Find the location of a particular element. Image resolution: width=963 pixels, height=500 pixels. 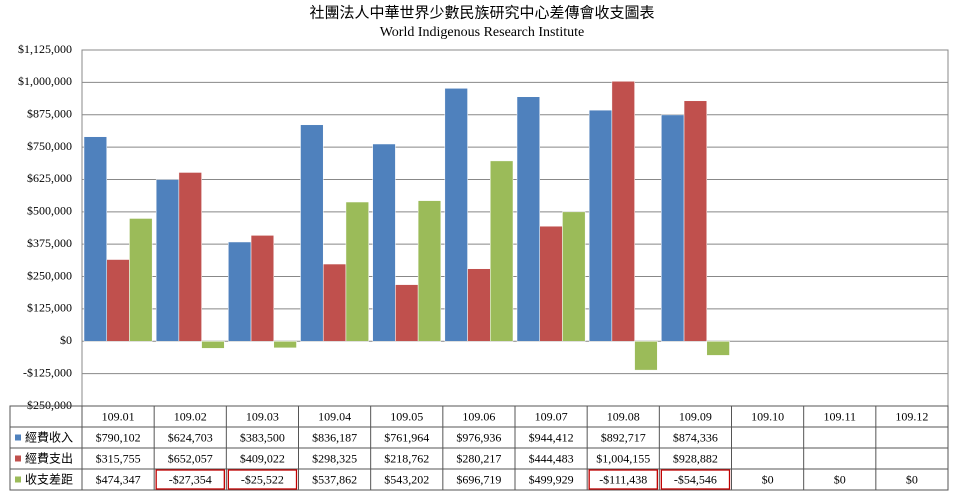

table-value: $976,936 is located at coordinates (478, 437).